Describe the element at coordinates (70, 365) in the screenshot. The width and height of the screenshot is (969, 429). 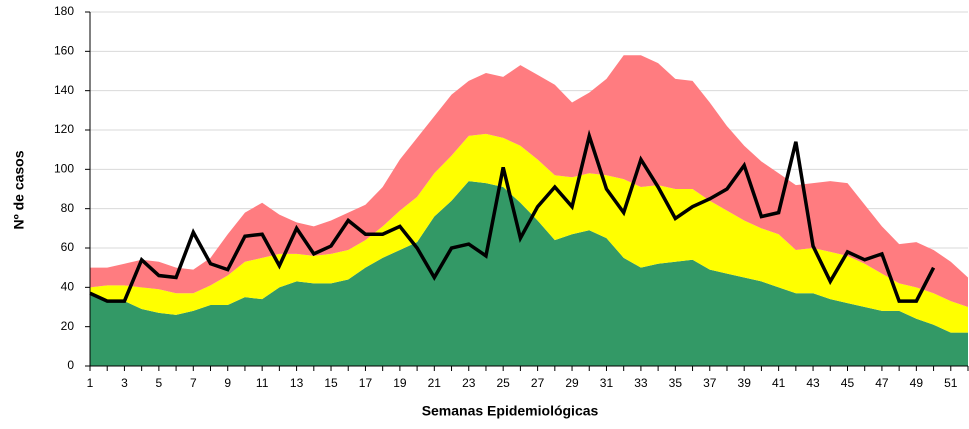
I see `y-tick-label: 0` at that location.